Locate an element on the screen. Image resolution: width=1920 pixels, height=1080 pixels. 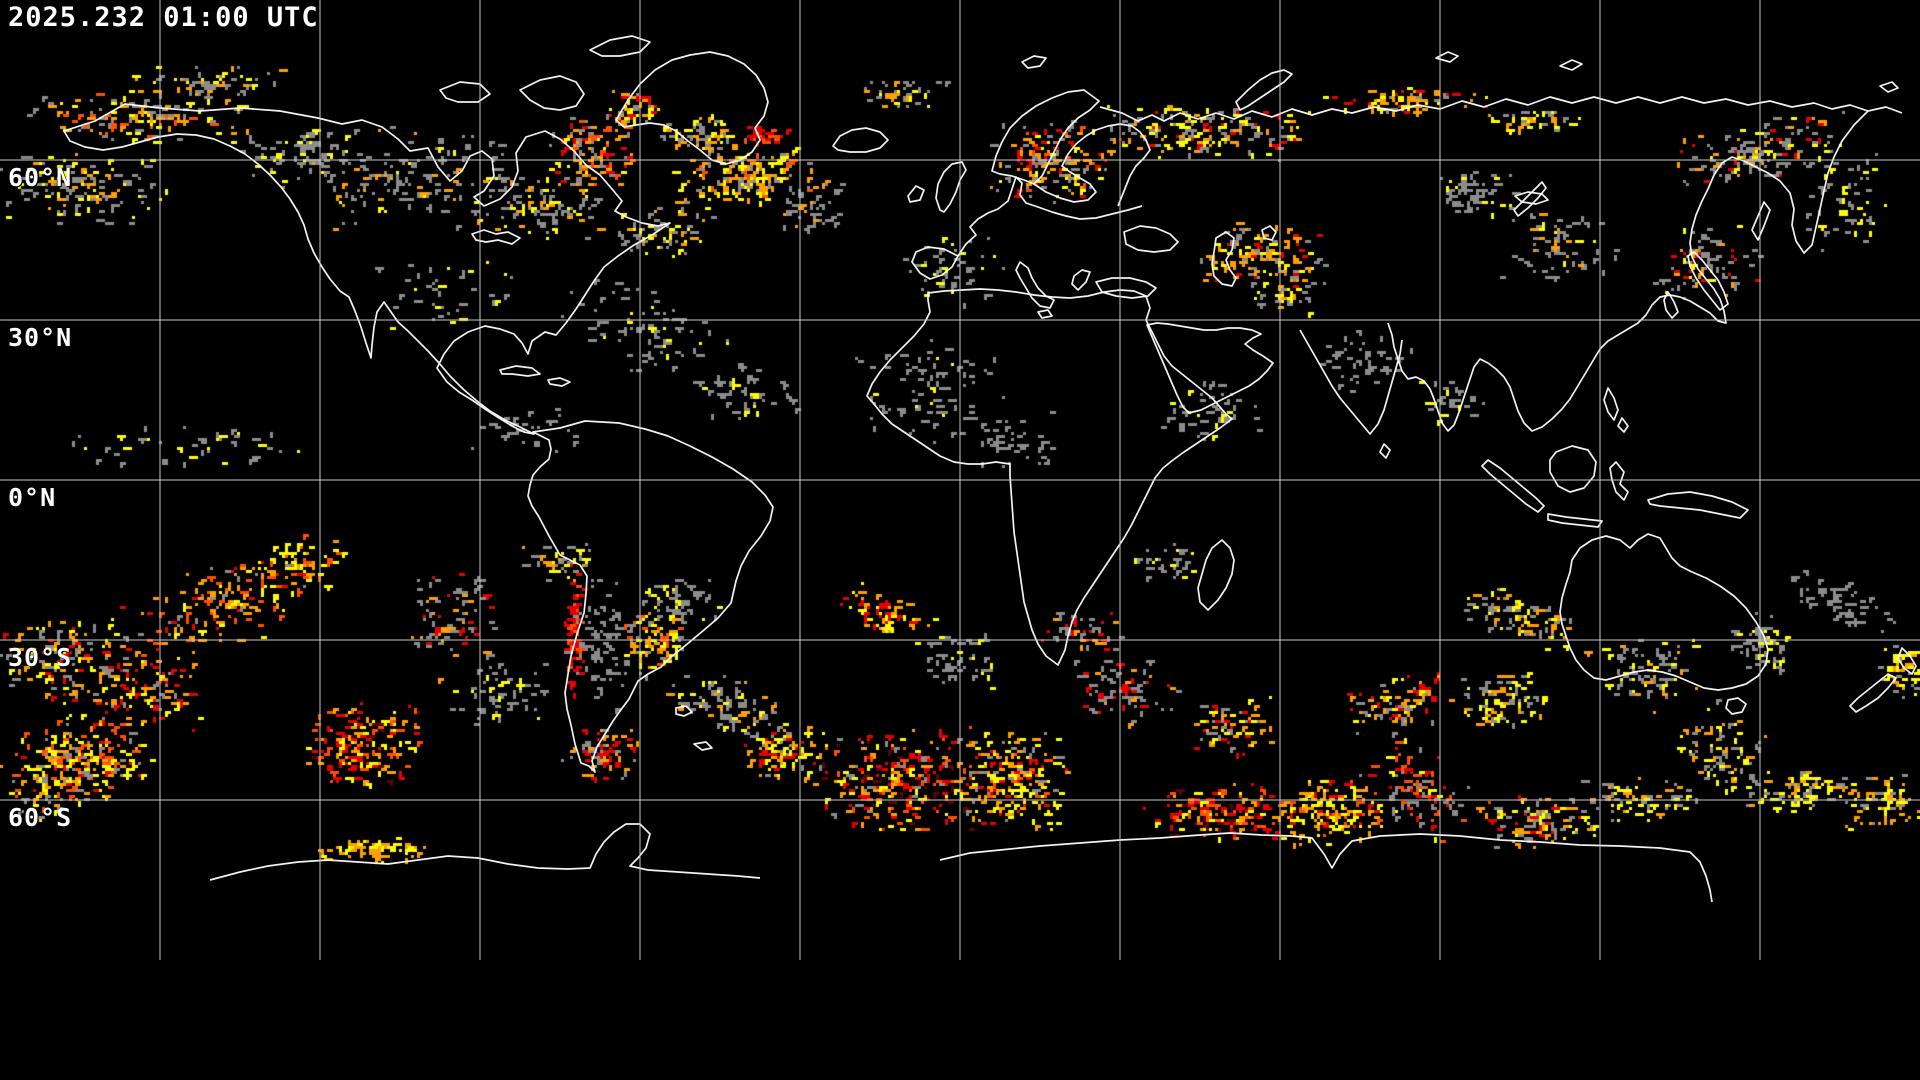
latitude-label: 60°S is located at coordinates (40, 817).